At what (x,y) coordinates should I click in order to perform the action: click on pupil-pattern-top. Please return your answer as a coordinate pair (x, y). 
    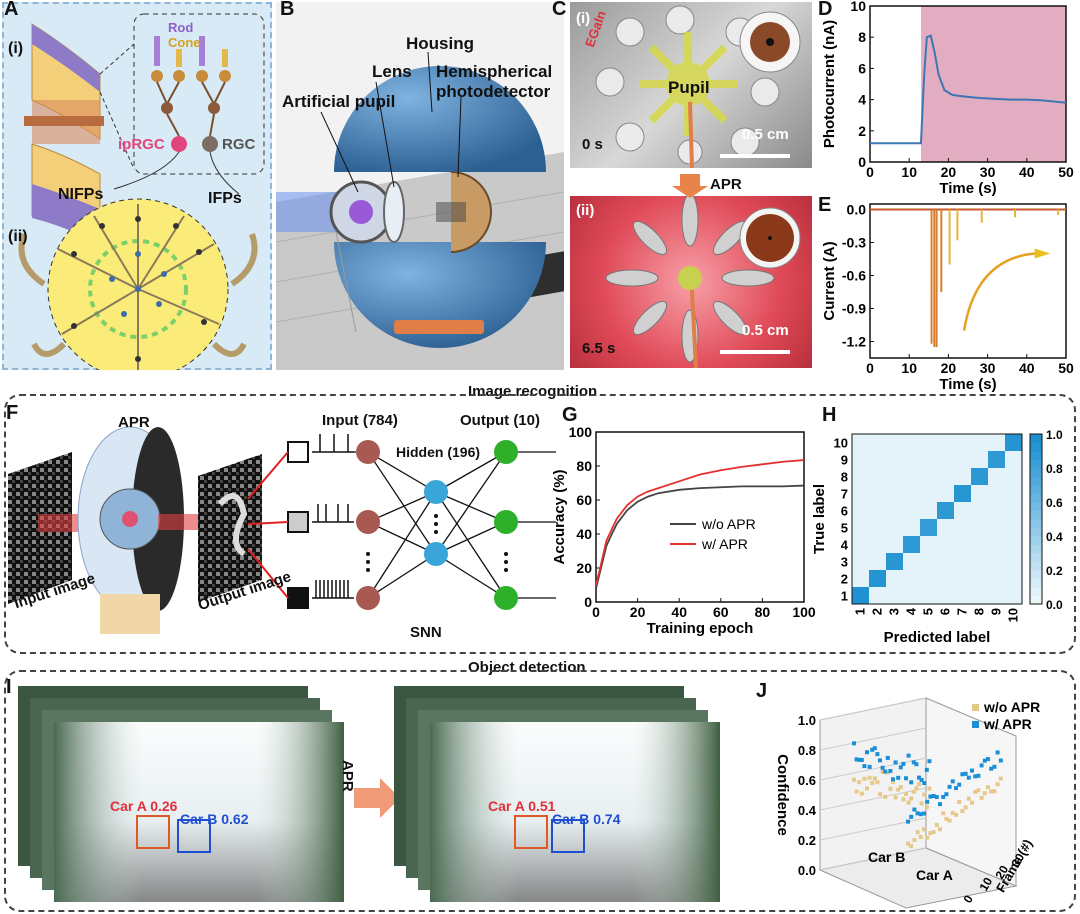
    Looking at the image, I should click on (698, 87).